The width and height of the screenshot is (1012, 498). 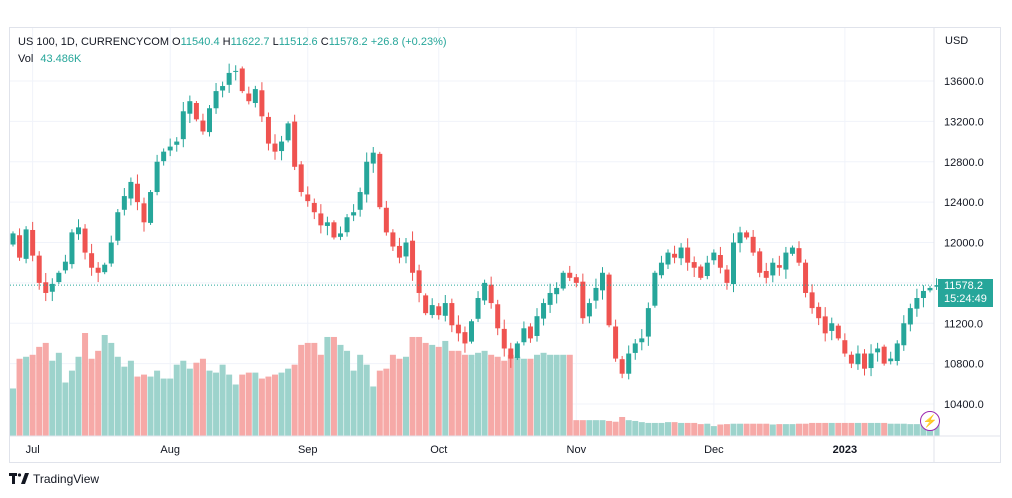 What do you see at coordinates (845, 450) in the screenshot?
I see `x-tick-label: 2023` at bounding box center [845, 450].